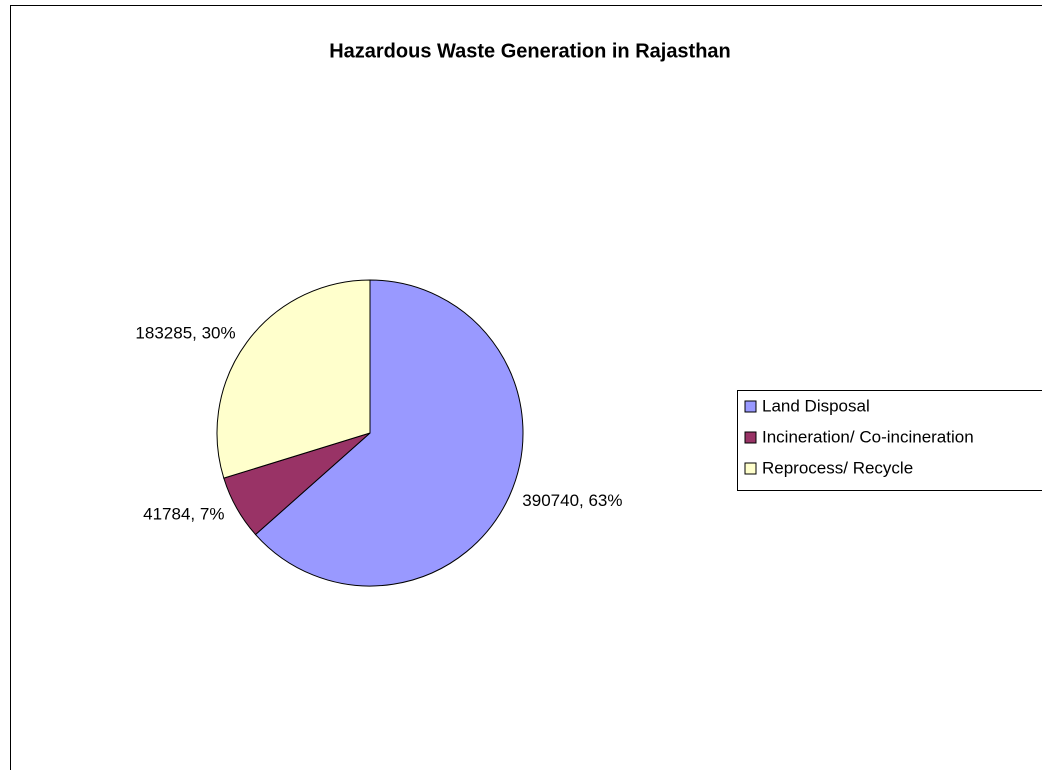 The height and width of the screenshot is (770, 1042). What do you see at coordinates (530, 51) in the screenshot?
I see `chart-title: Hazardous Waste Generation in Rajasthan` at bounding box center [530, 51].